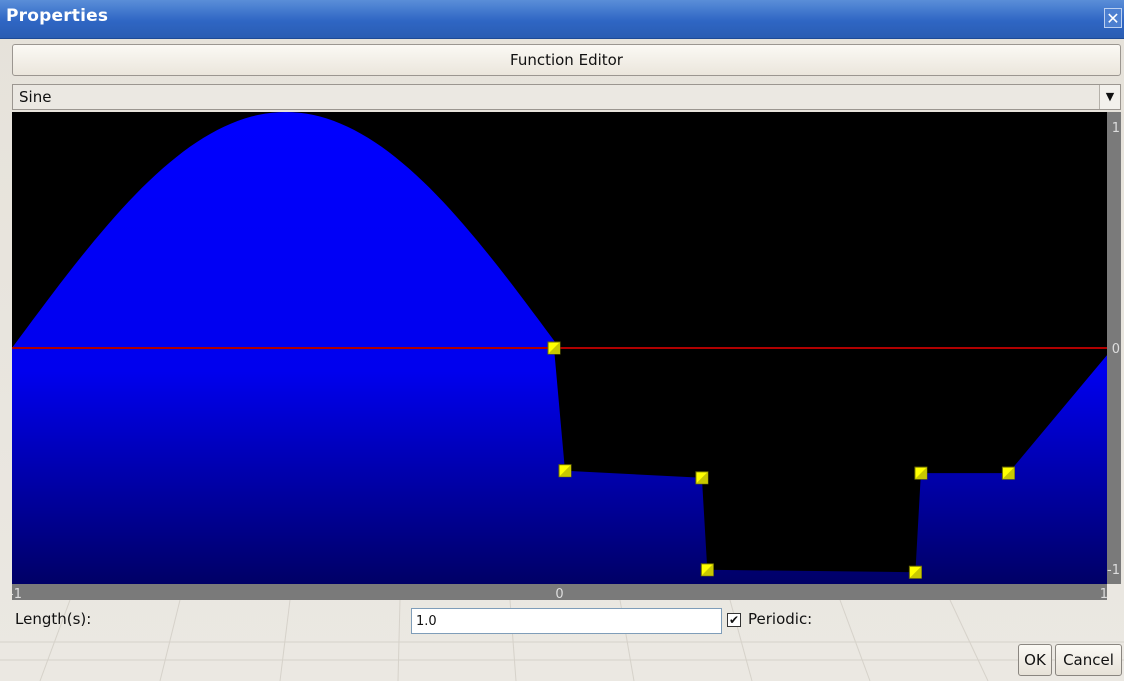 The height and width of the screenshot is (681, 1124). Describe the element at coordinates (734, 620) in the screenshot. I see `periodic-checkbox: ✔` at that location.